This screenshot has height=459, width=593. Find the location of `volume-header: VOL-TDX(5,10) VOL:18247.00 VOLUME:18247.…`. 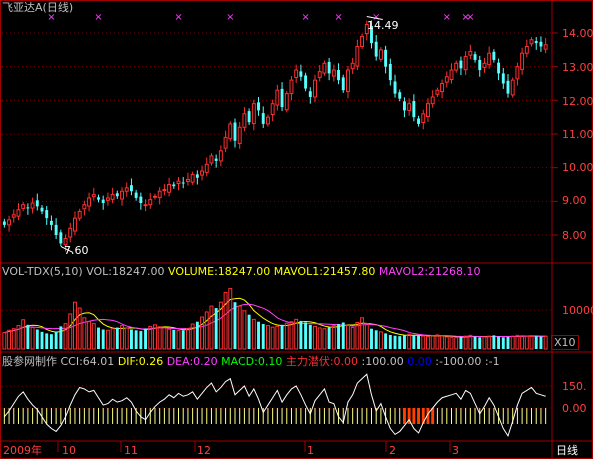

volume-header: VOL-TDX(5,10) VOL:18247.00 VOLUME:18247.… is located at coordinates (241, 271).